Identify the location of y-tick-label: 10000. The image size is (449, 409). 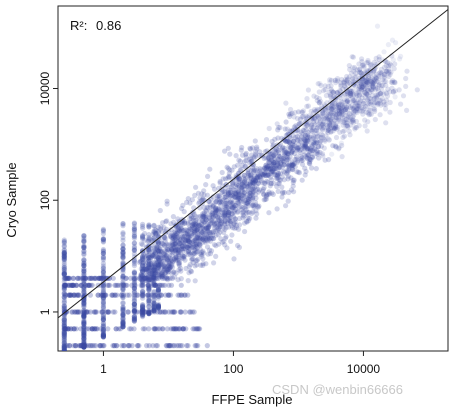
(45, 89).